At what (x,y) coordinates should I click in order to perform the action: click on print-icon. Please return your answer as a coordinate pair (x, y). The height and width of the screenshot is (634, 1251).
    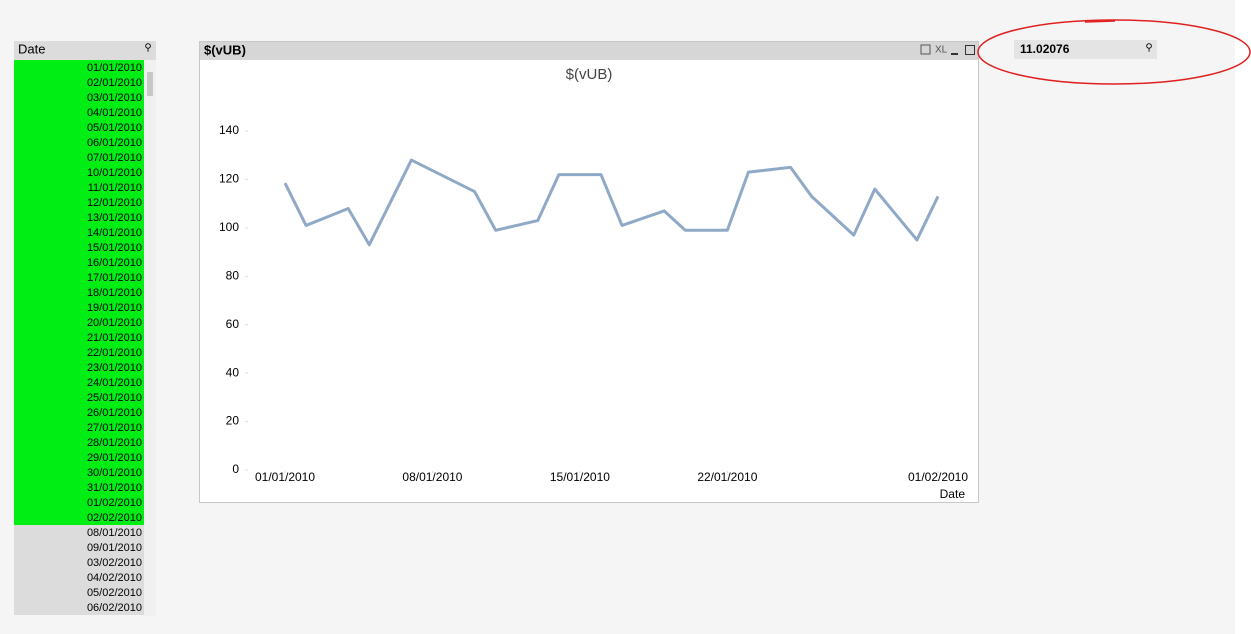
    Looking at the image, I should click on (925, 49).